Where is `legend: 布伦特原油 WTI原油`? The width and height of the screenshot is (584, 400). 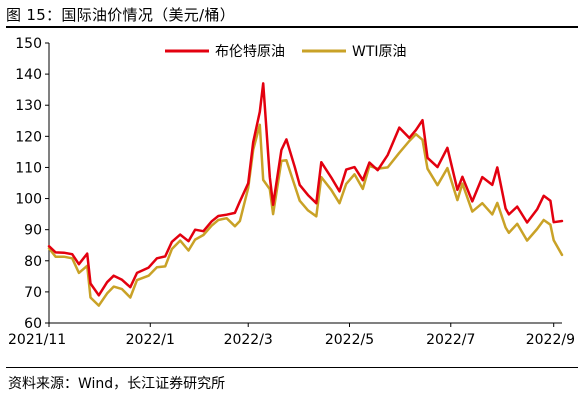
legend: 布伦特原油 WTI原油 is located at coordinates (286, 52).